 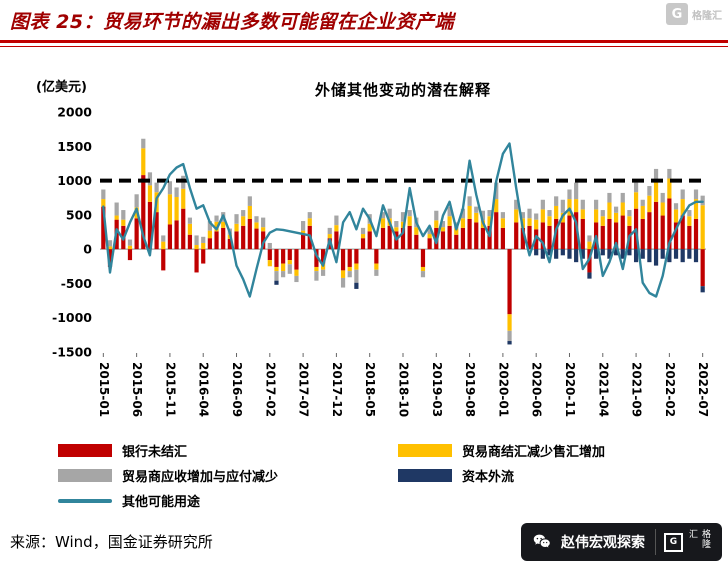 I want to click on y-tick-label: 500, so click(x=79, y=214).